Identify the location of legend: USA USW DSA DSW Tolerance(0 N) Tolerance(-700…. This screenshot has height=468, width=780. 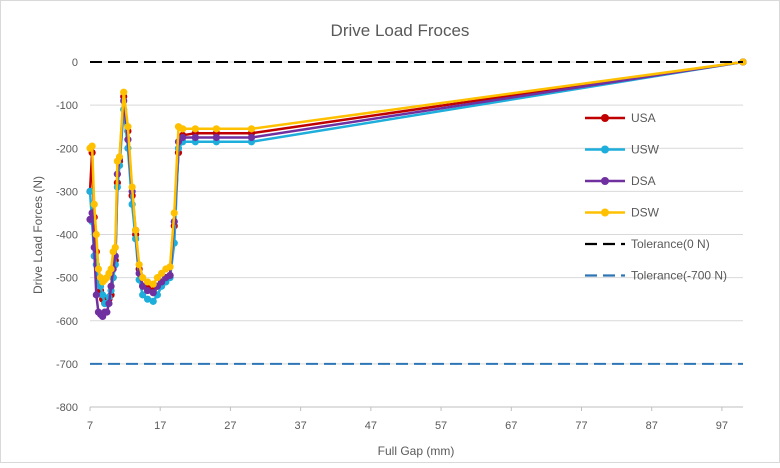
(656, 197).